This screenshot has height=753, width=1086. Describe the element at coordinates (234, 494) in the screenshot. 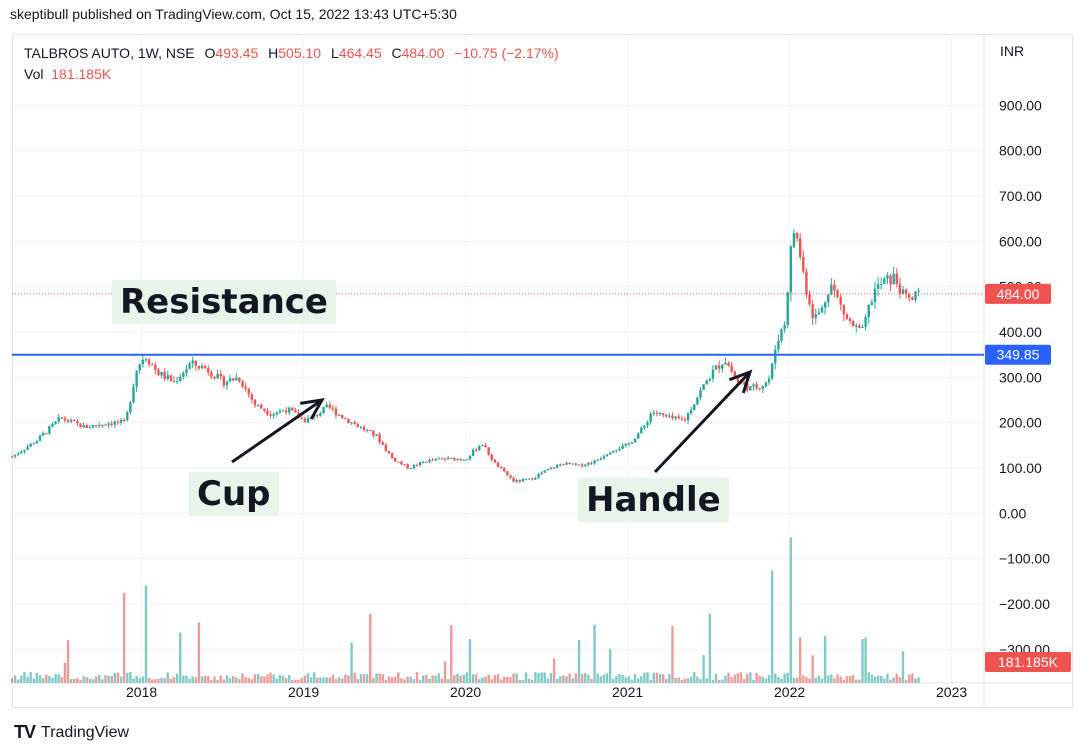

I see `cup-annotation: Cup` at that location.